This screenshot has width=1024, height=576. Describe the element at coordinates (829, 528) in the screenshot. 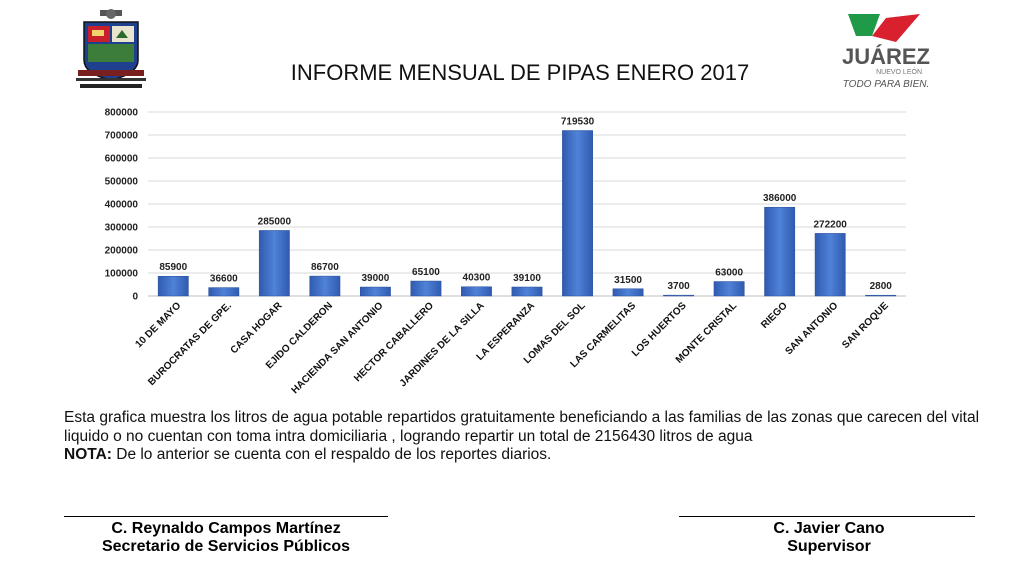

I see `signature-name-right: C. Javier Cano` at that location.